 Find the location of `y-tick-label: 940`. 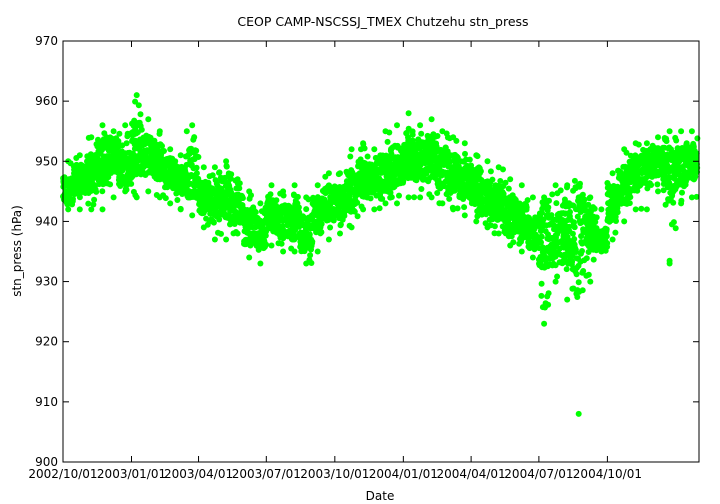

y-tick-label: 940 is located at coordinates (46, 221).